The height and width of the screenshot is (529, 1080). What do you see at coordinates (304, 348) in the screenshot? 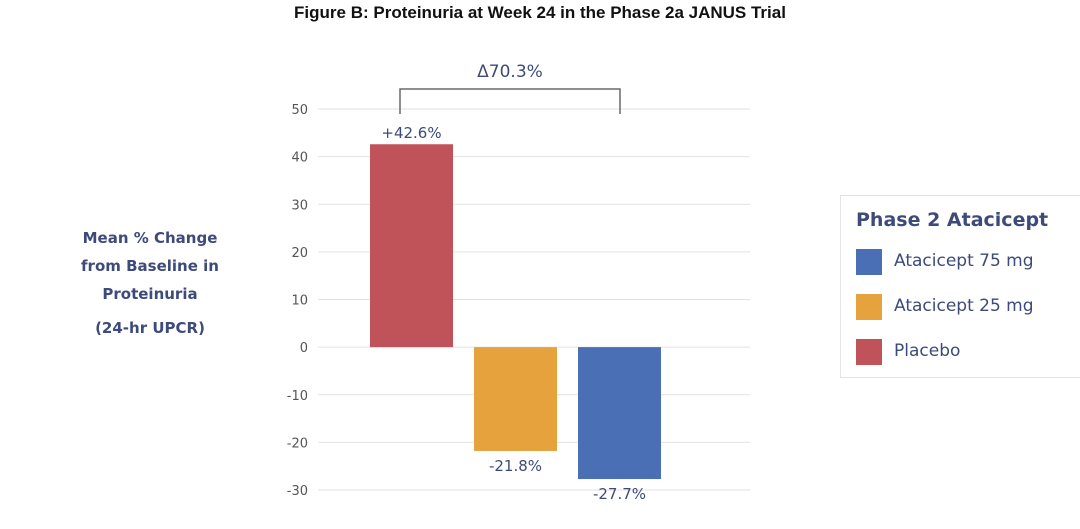
I see `y-tick-label: 0` at bounding box center [304, 348].